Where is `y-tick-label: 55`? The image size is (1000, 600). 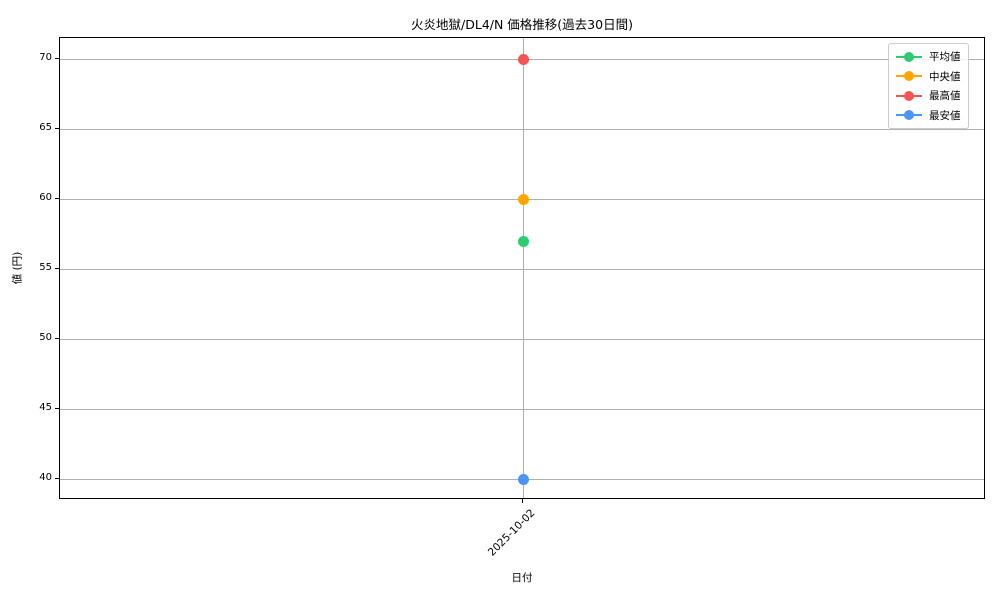 y-tick-label: 55 is located at coordinates (45, 267).